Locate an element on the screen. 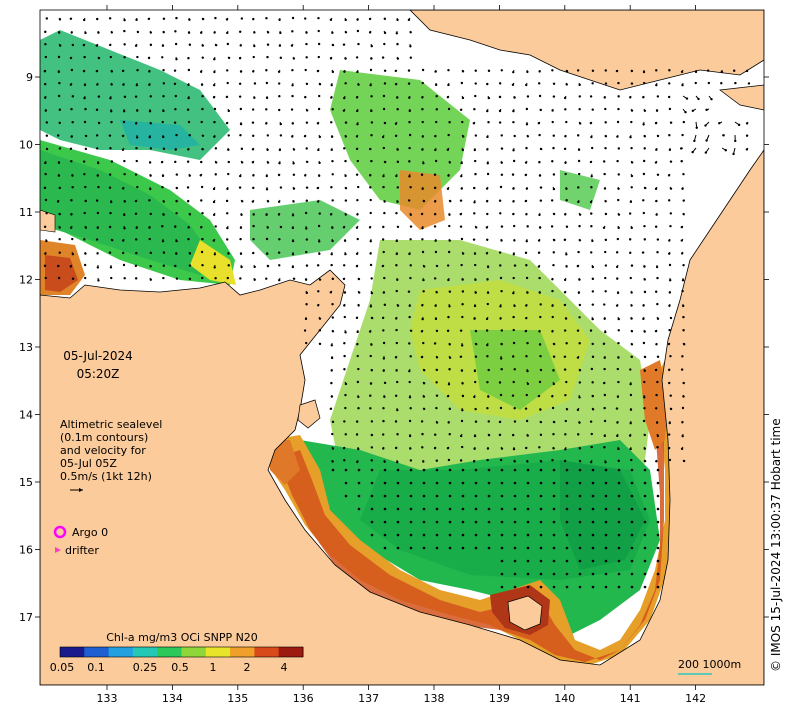 The image size is (792, 716). colorbar-tick-label: 0.05 is located at coordinates (62, 667).